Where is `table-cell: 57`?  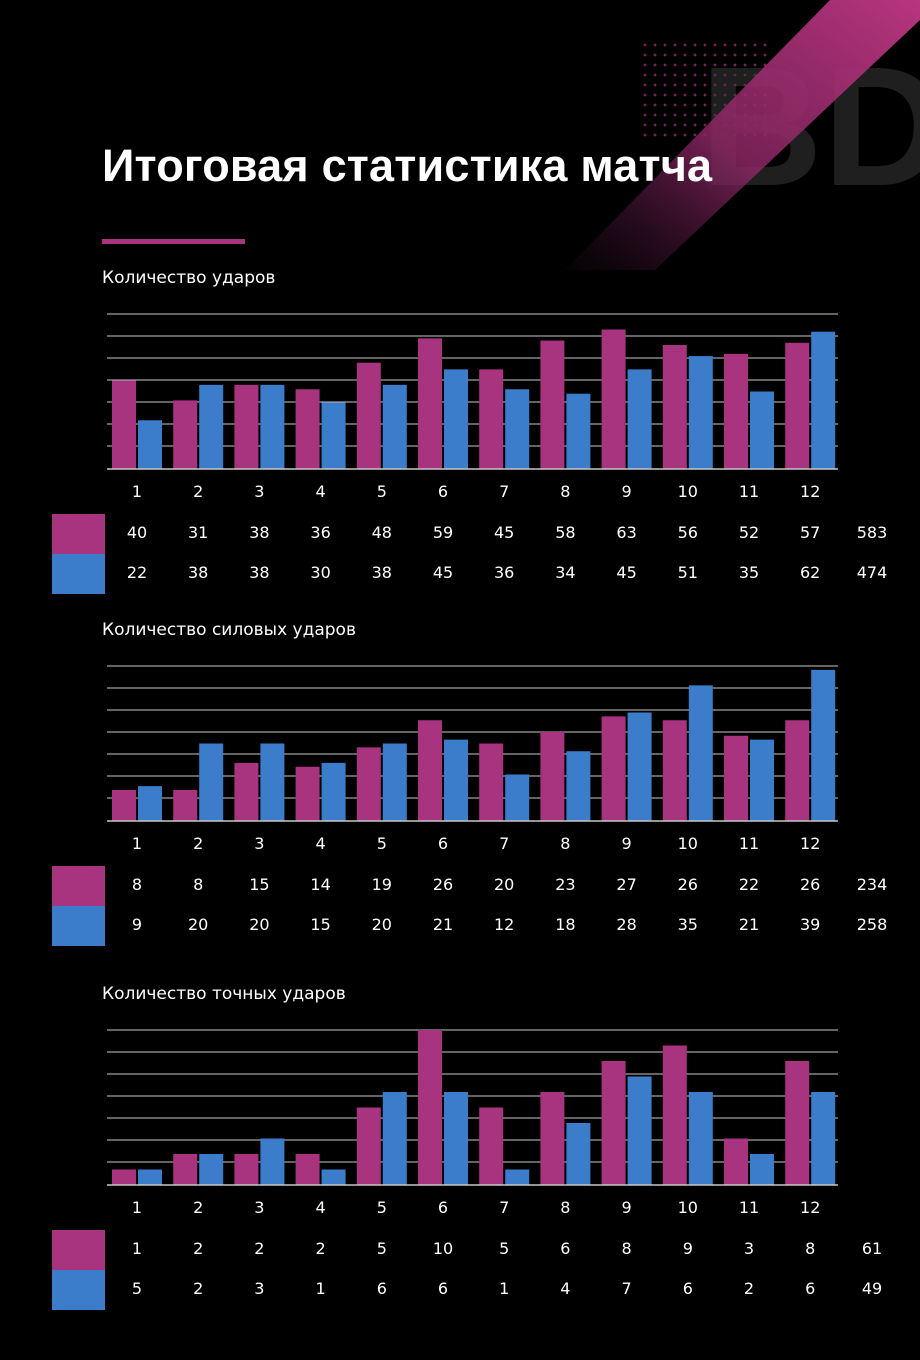
table-cell: 57 is located at coordinates (810, 532).